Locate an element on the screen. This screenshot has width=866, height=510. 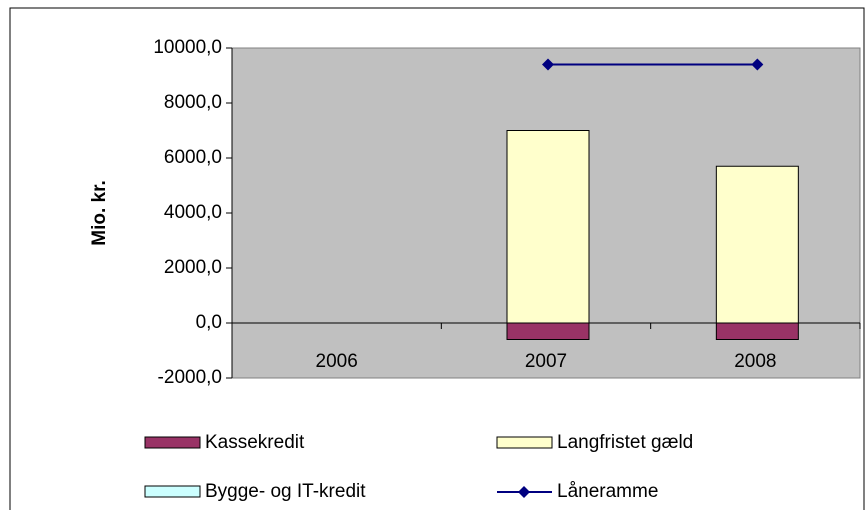
legend-label: Låneramme is located at coordinates (607, 491).